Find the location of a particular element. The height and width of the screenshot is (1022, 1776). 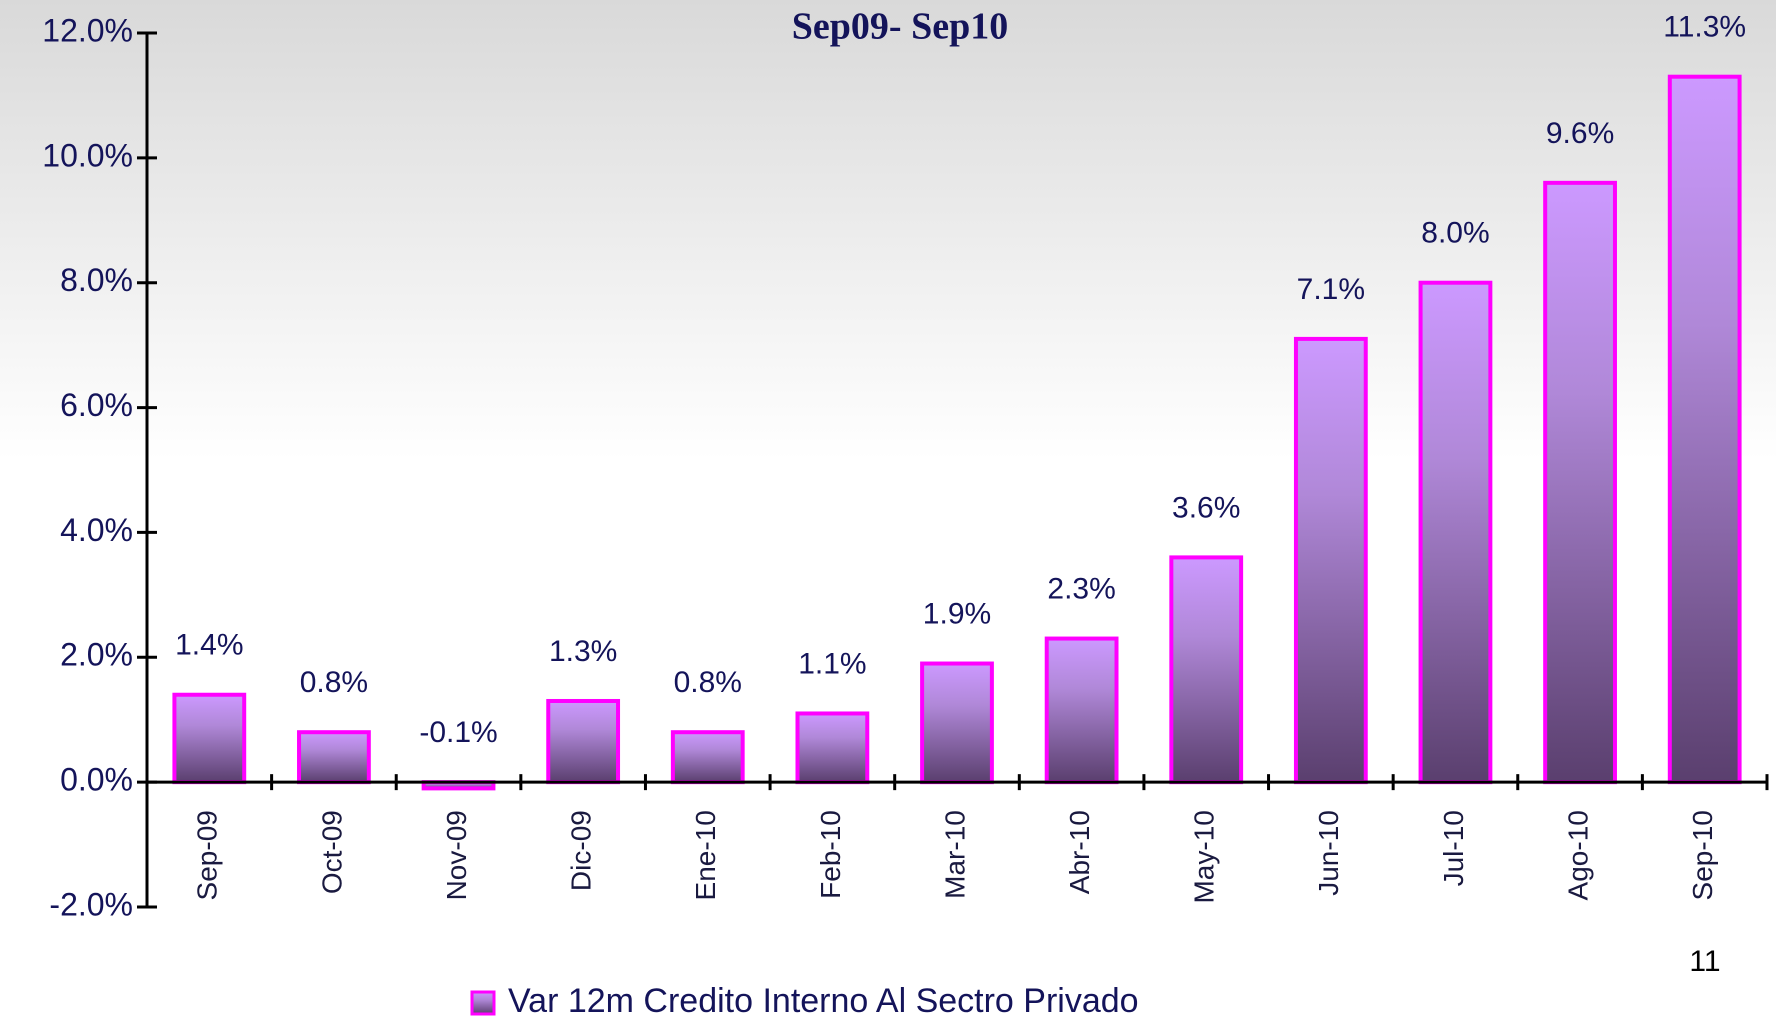

x-tick-label: Oct-09 is located at coordinates (331, 852).